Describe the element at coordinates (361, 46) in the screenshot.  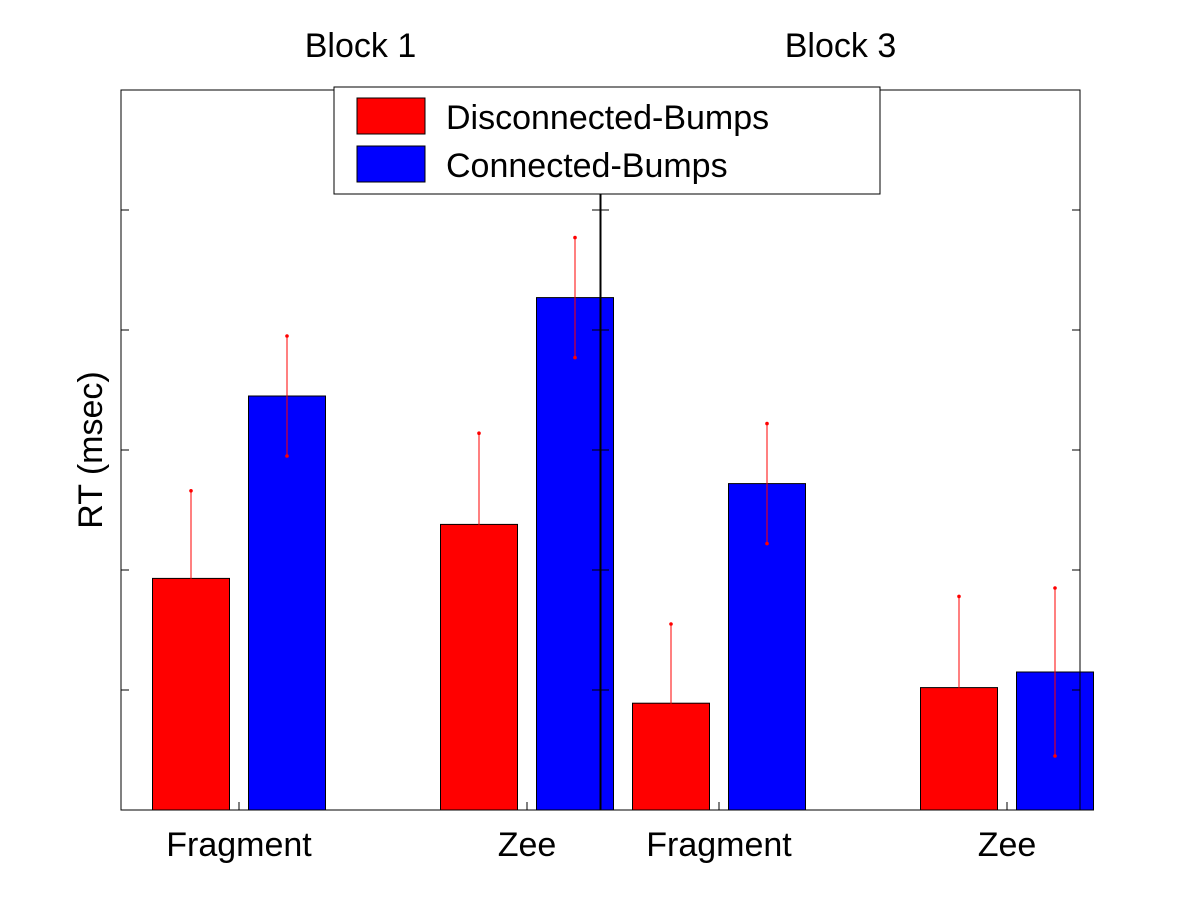
I see `panel-title: Block 1` at that location.